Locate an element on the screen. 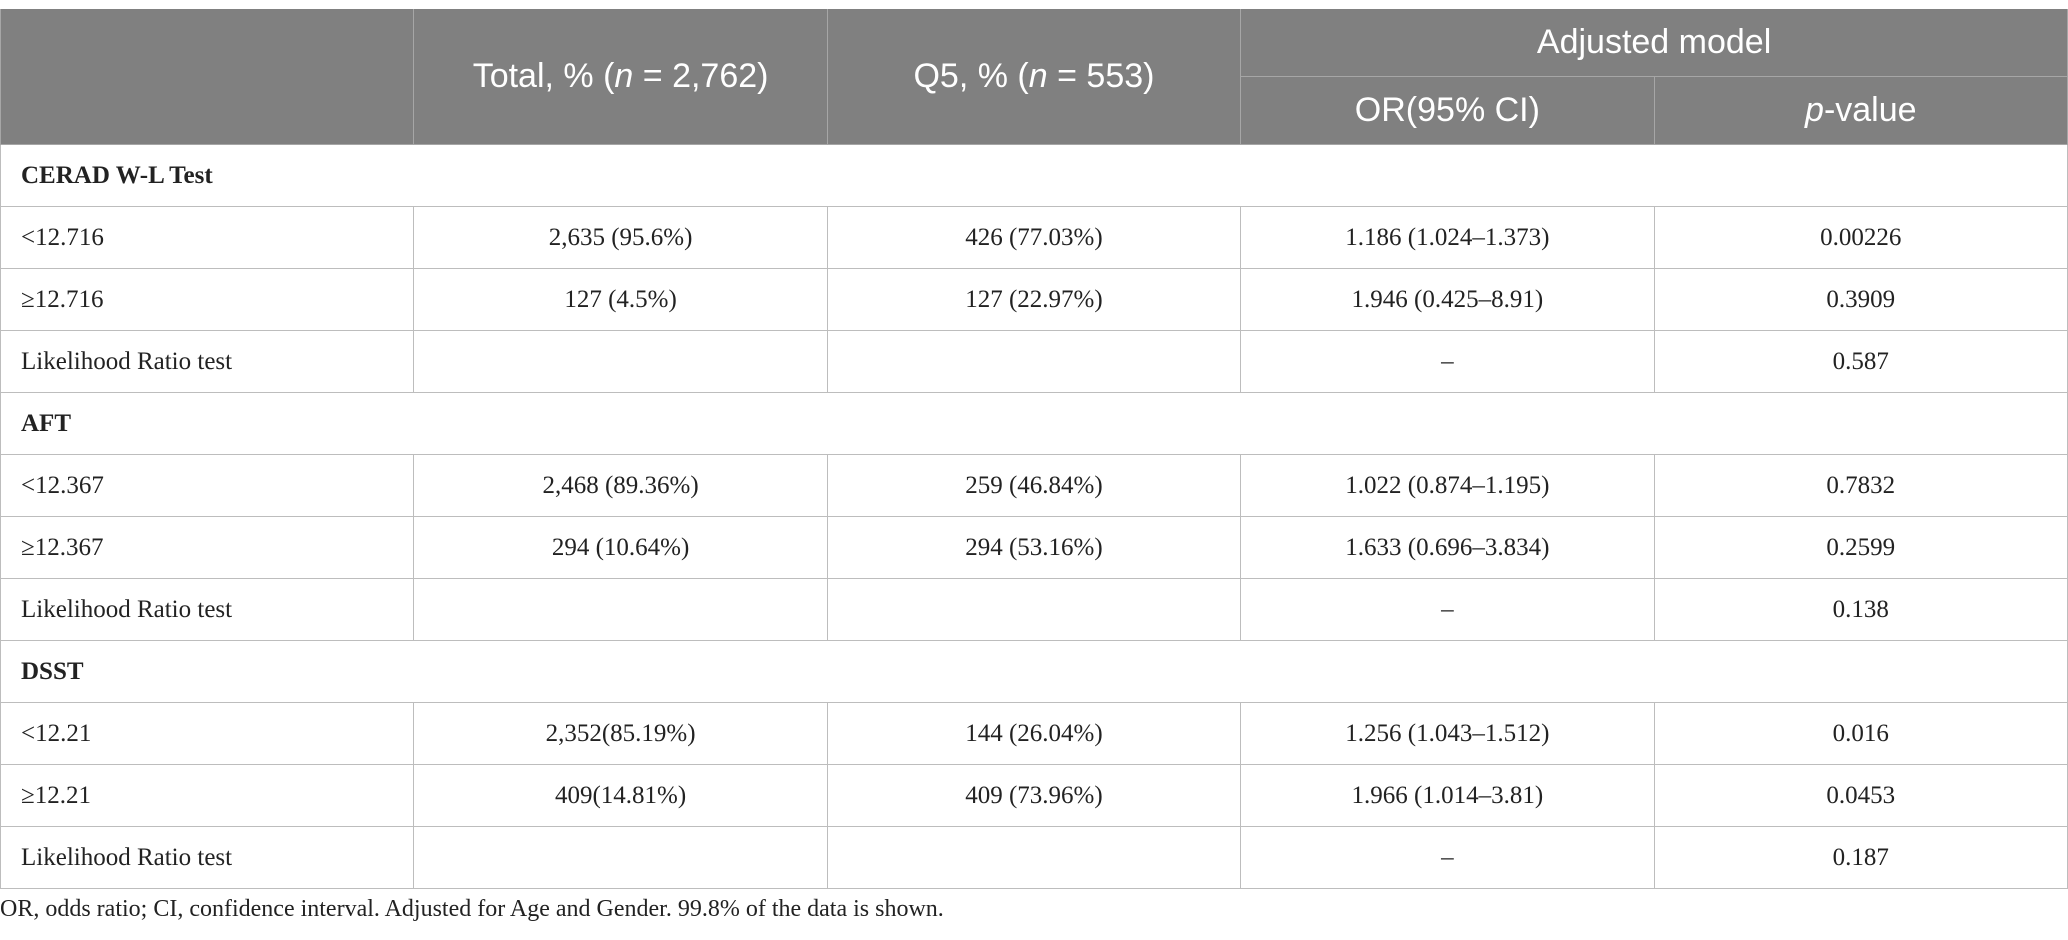 The image size is (2068, 940). header-cell: Q5, % (n = 553) is located at coordinates (1034, 77).